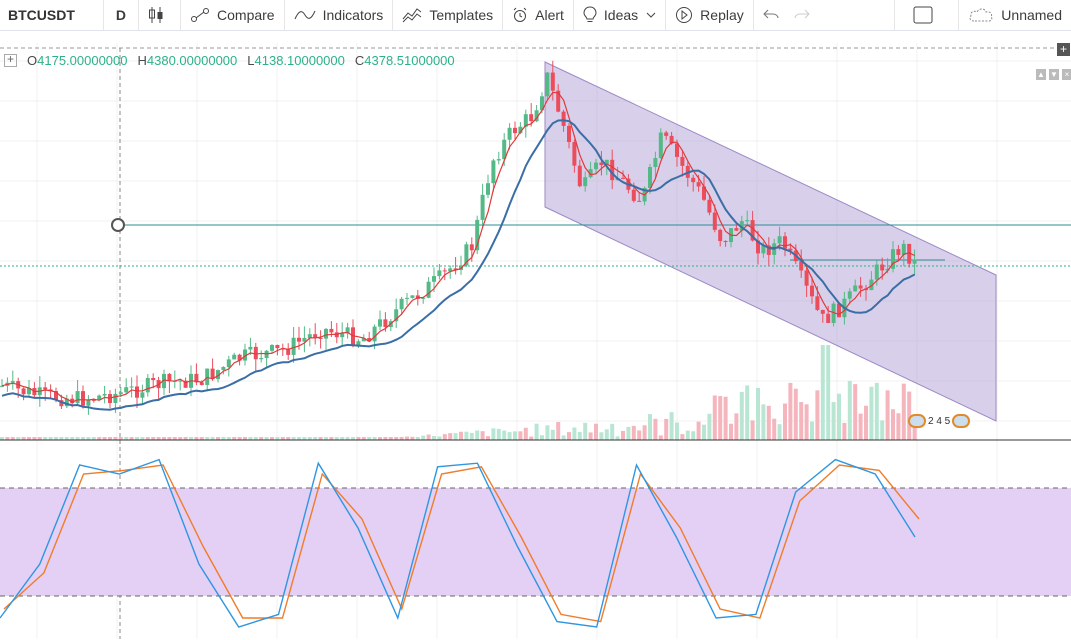 Image resolution: width=1071 pixels, height=640 pixels. What do you see at coordinates (159, 15) in the screenshot?
I see `chart-style-button` at bounding box center [159, 15].